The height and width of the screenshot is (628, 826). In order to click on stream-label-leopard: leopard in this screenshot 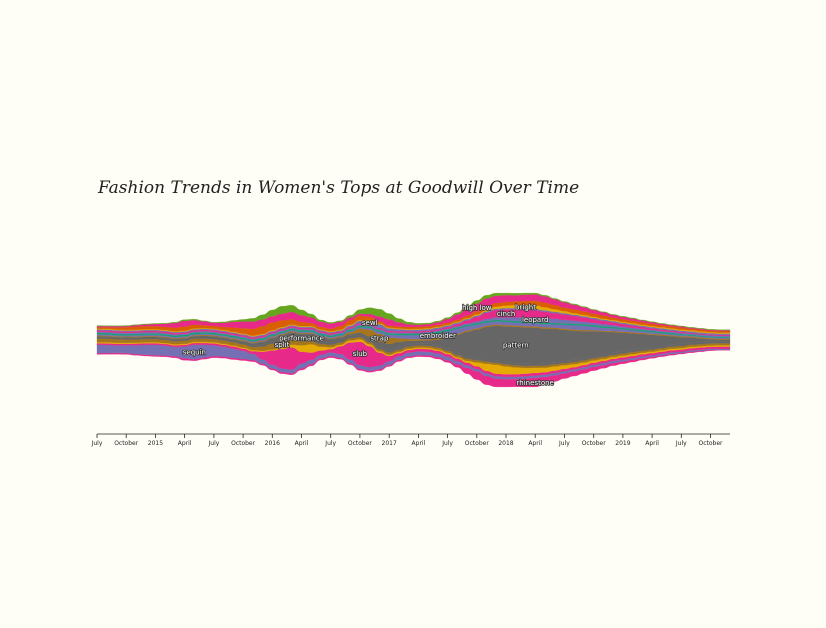, I will do `click(535, 320)`.